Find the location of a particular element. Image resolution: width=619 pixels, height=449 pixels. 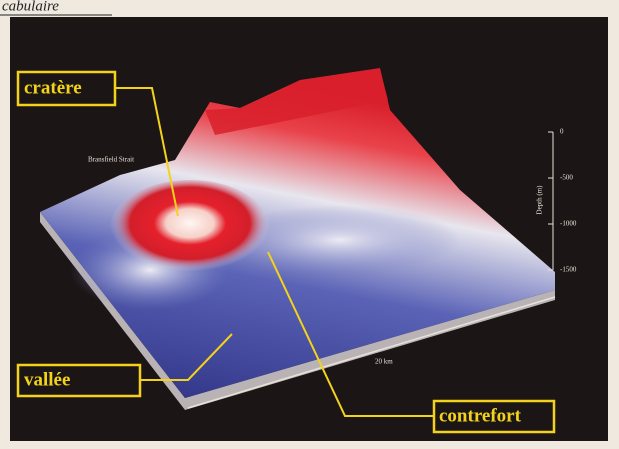

relief-ridge is located at coordinates (340, 240).